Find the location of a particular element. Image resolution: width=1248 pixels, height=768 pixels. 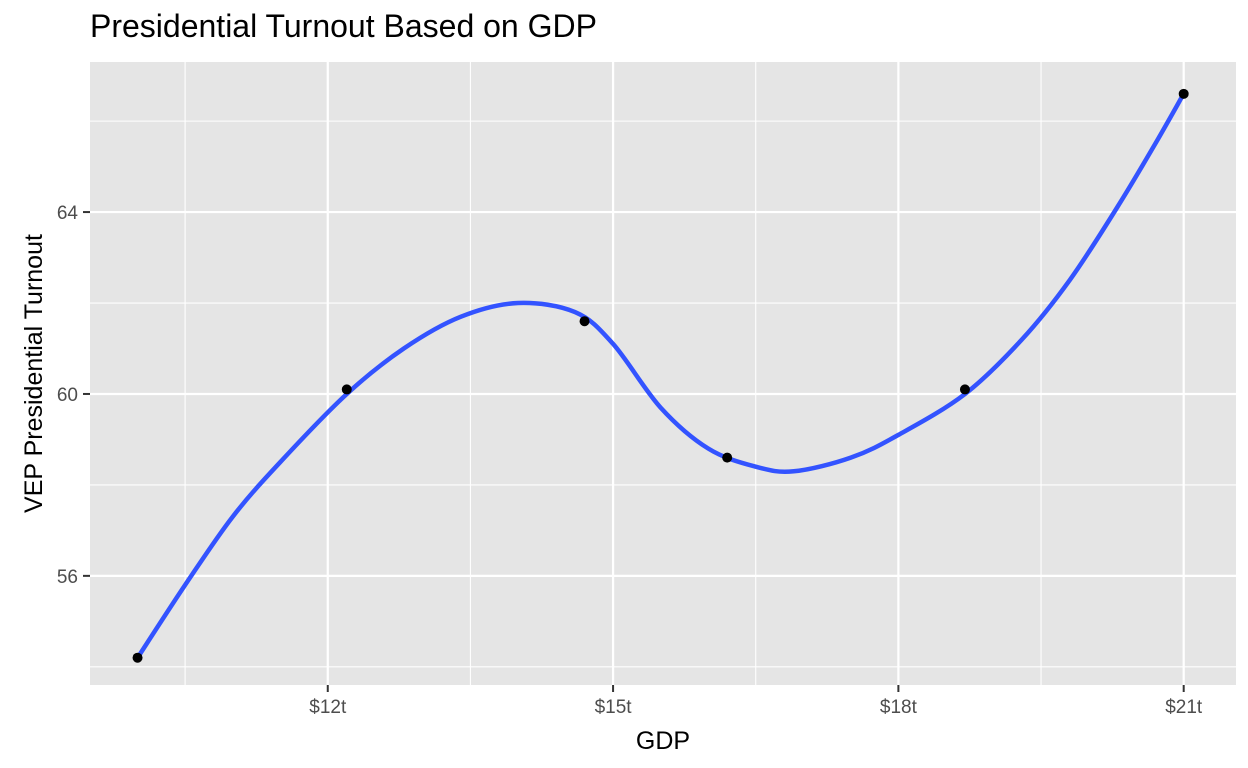

x-tick-label: $21t is located at coordinates (1184, 707).